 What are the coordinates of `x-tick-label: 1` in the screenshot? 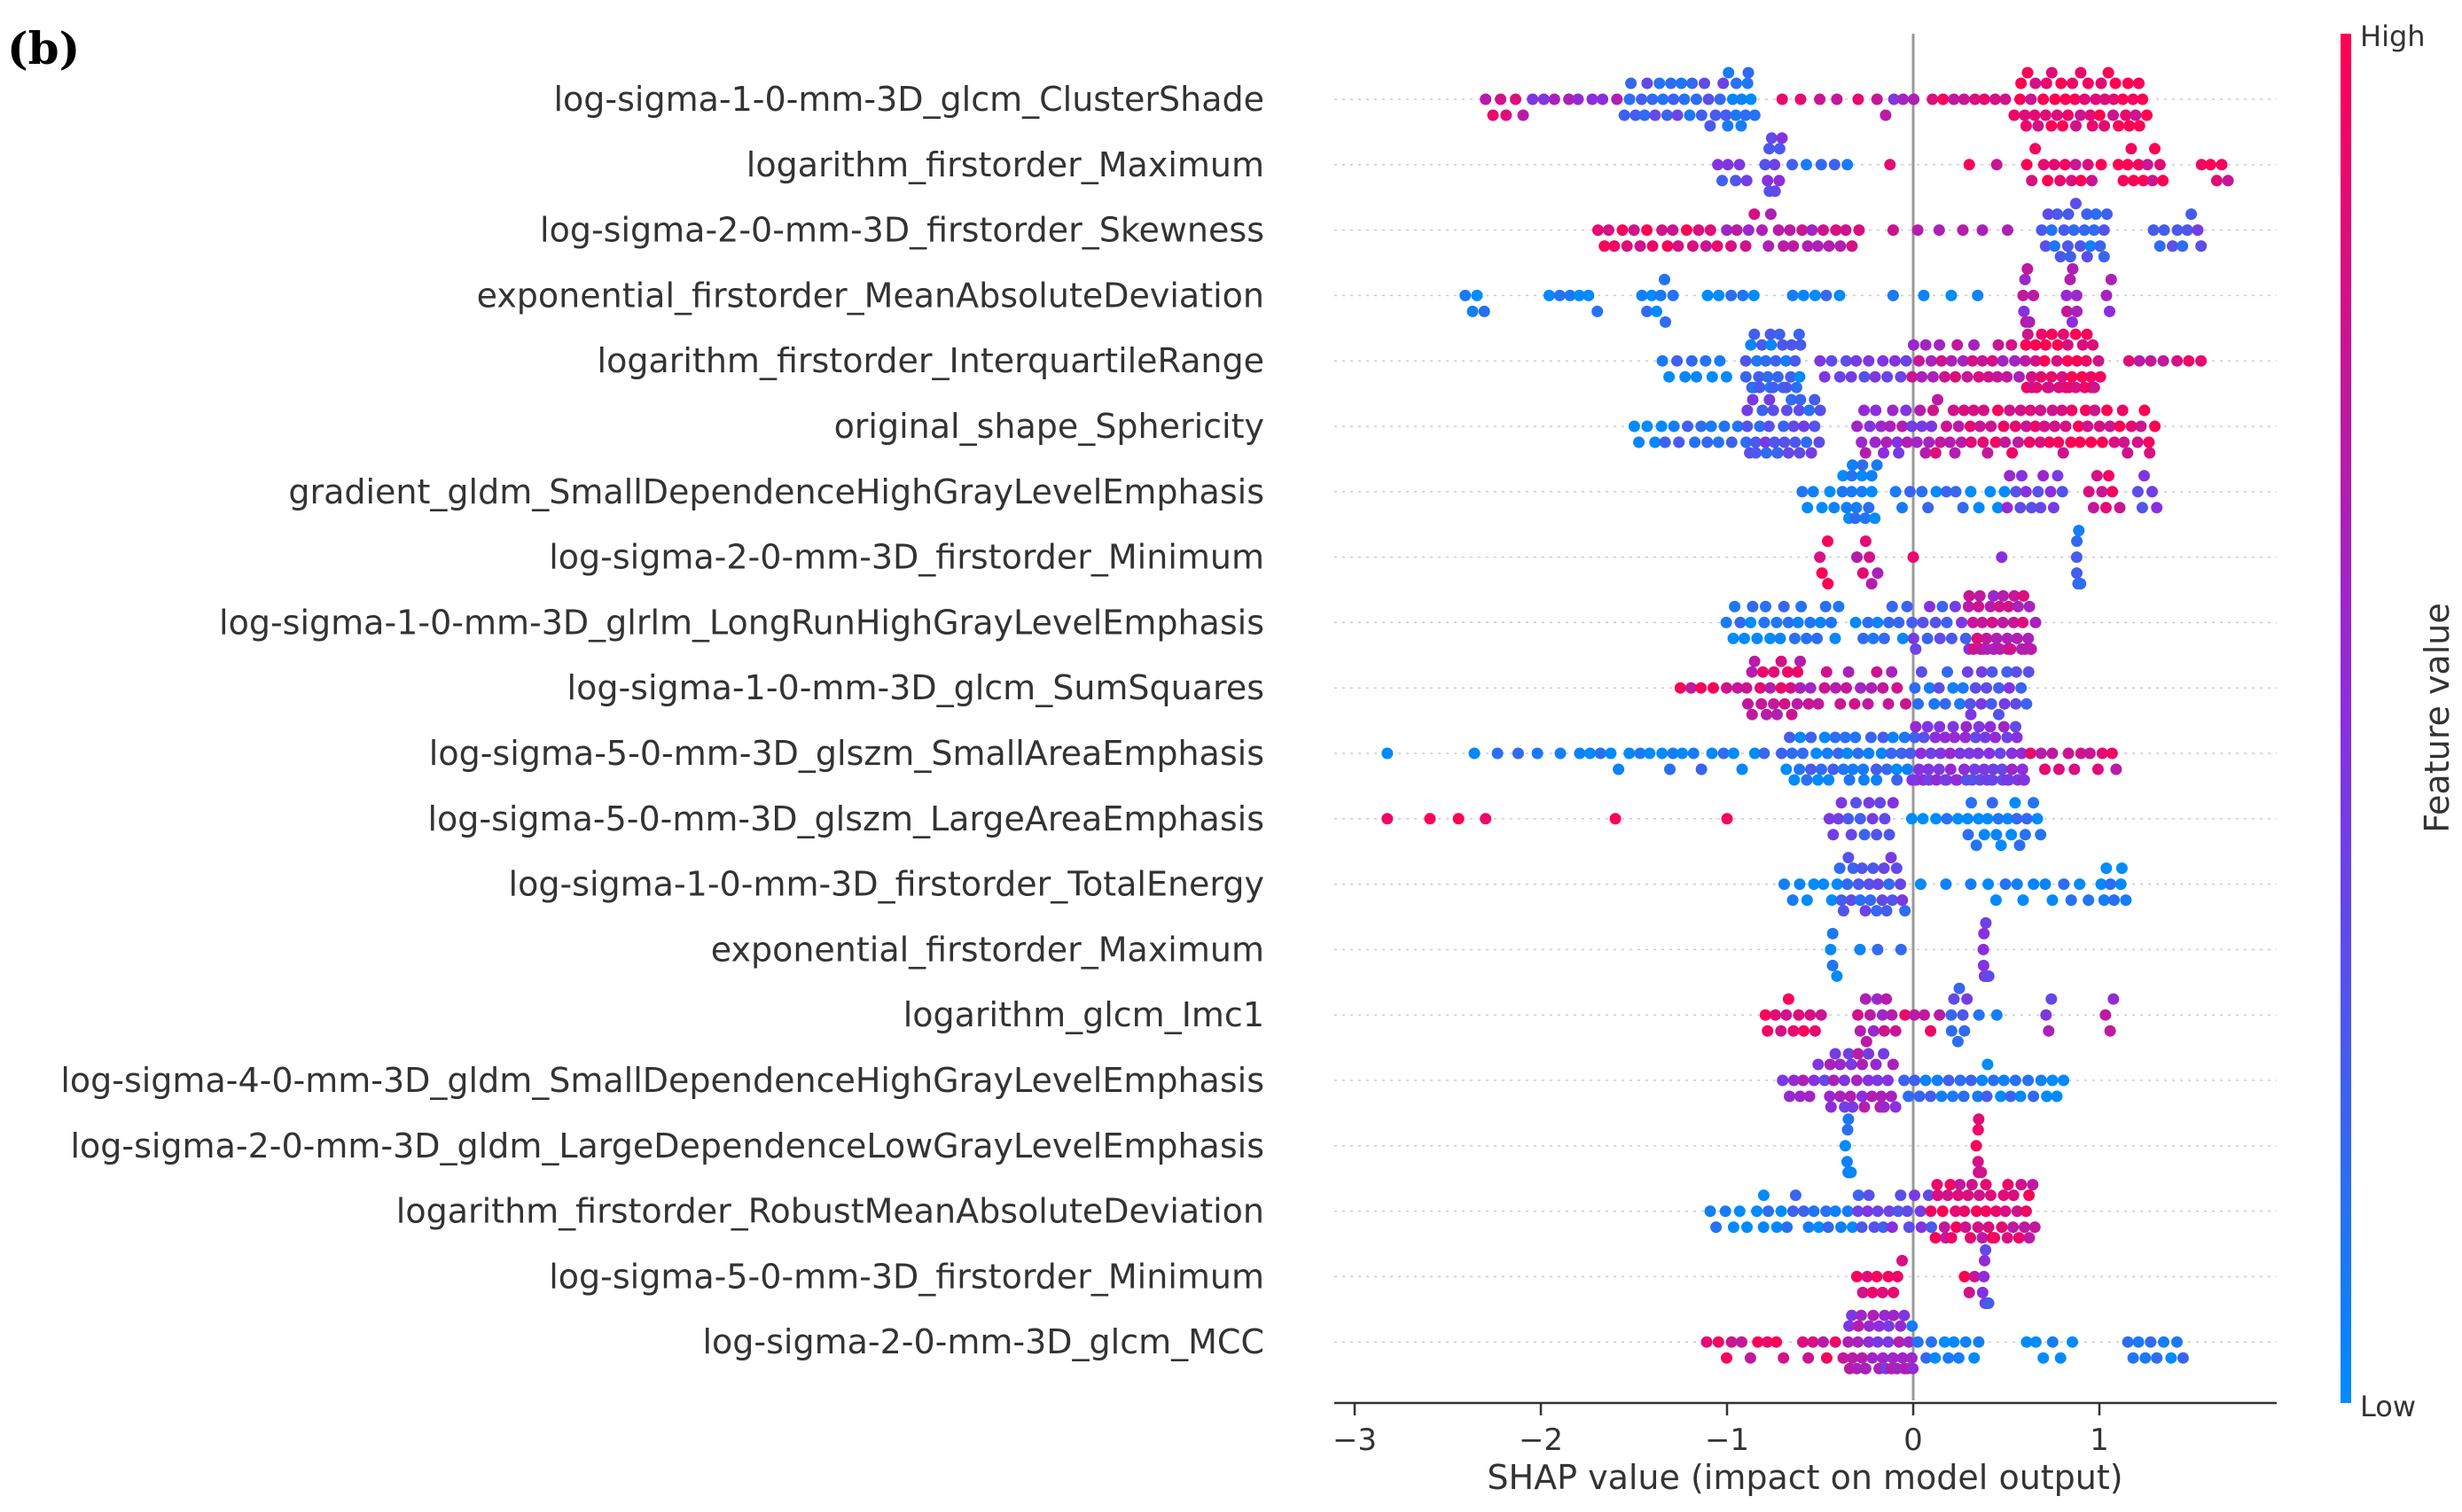 It's located at (2099, 1440).